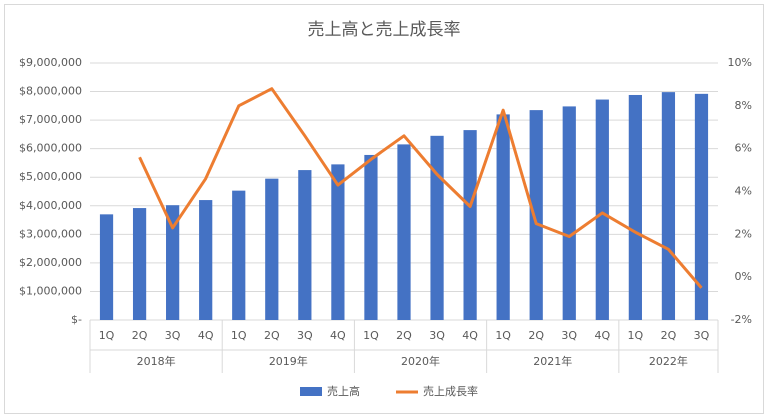  I want to click on y2-tick-label: 8%, so click(743, 105).